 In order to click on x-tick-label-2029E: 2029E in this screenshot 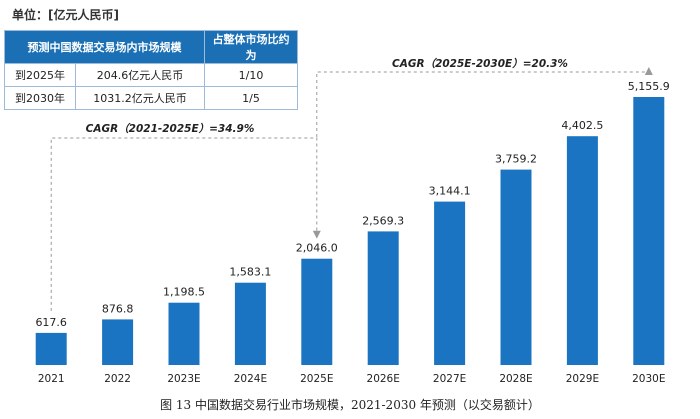, I will do `click(582, 379)`.